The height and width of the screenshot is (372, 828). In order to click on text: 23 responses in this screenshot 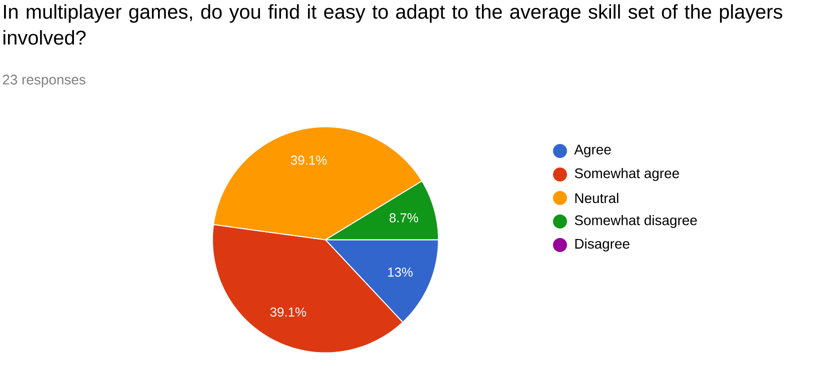, I will do `click(44, 81)`.